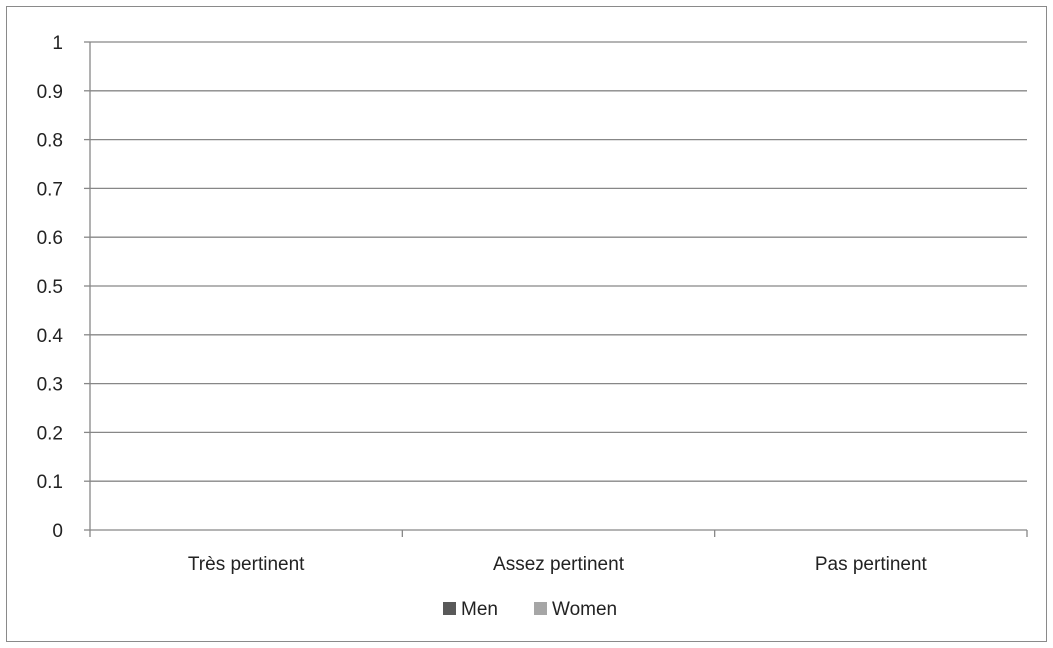  Describe the element at coordinates (57, 43) in the screenshot. I see `y-tick-label: 1` at that location.